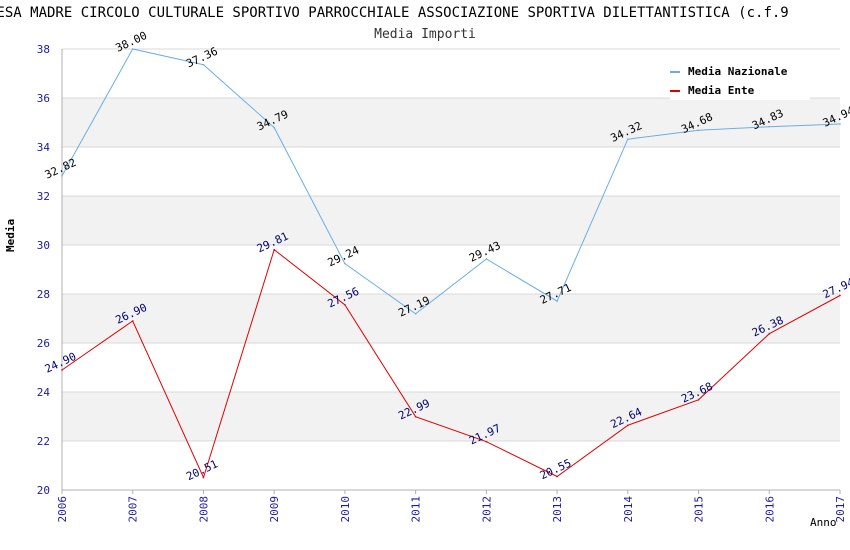  What do you see at coordinates (43, 196) in the screenshot?
I see `y-tick-label: 32` at bounding box center [43, 196].